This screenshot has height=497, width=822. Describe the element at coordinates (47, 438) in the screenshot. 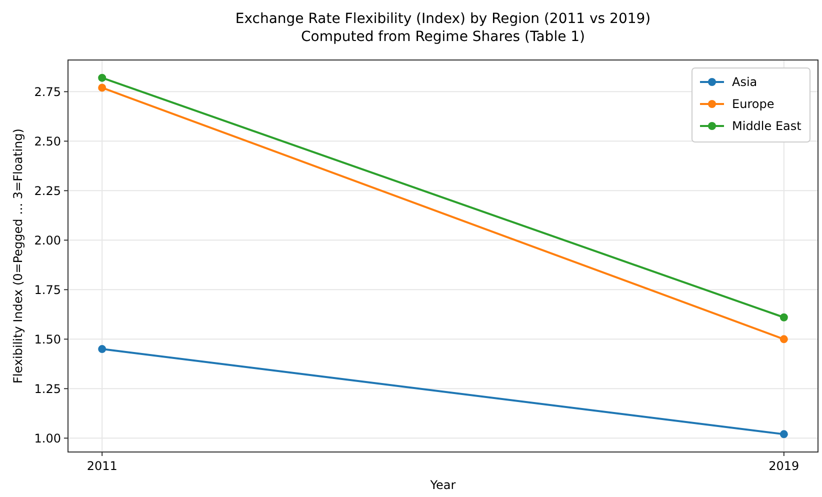

I see `y-tick-label: 1.00` at that location.